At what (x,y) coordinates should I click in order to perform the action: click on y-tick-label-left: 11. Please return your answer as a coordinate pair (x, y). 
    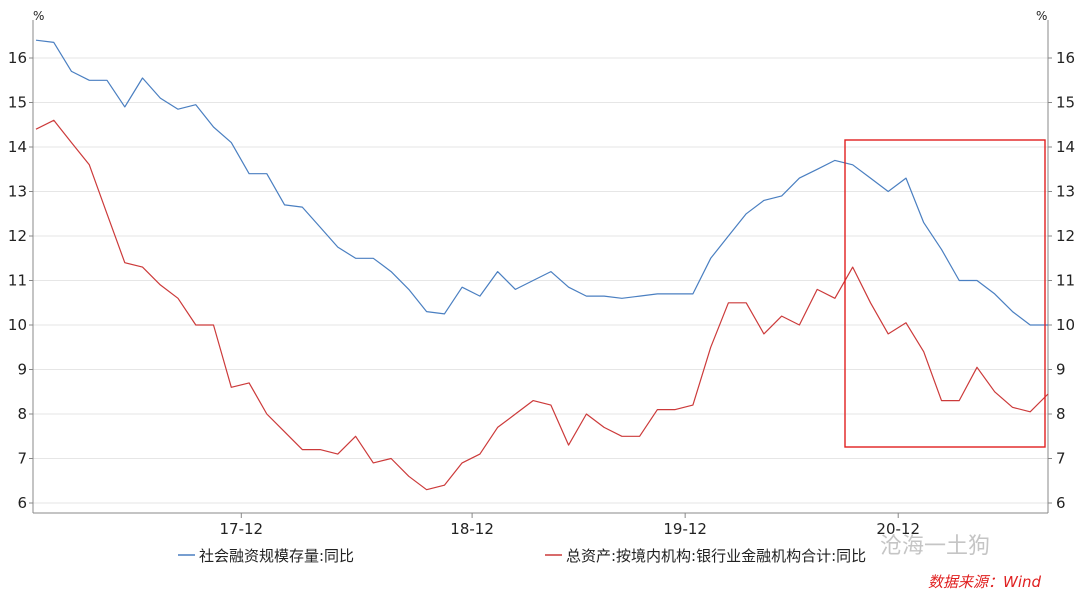
    Looking at the image, I should click on (17, 281).